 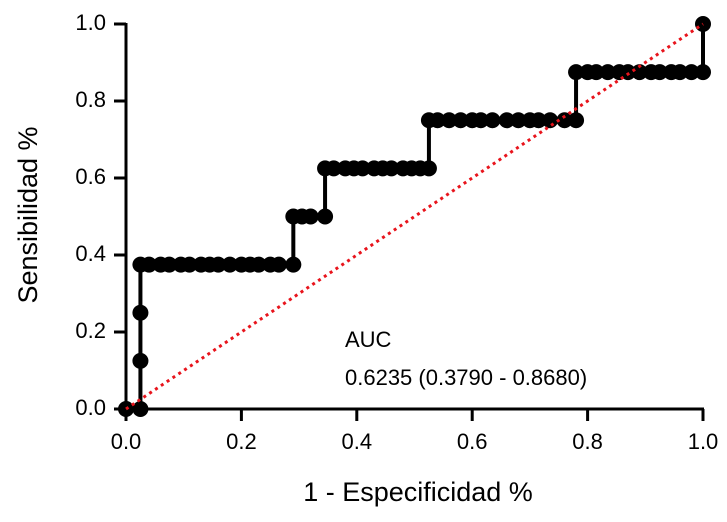 What do you see at coordinates (90, 22) in the screenshot?
I see `y-tick-label: 1.0` at bounding box center [90, 22].